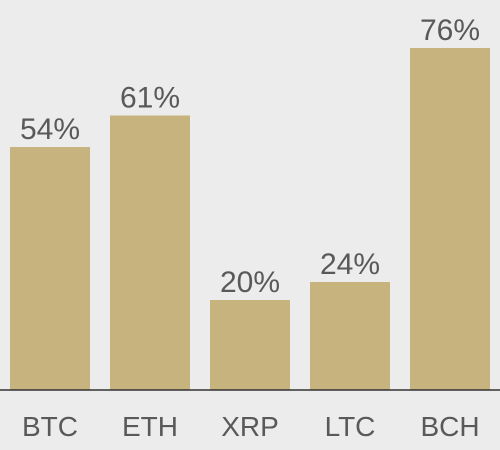 The width and height of the screenshot is (500, 450). What do you see at coordinates (150, 98) in the screenshot?
I see `value-label-eth: 61%` at bounding box center [150, 98].